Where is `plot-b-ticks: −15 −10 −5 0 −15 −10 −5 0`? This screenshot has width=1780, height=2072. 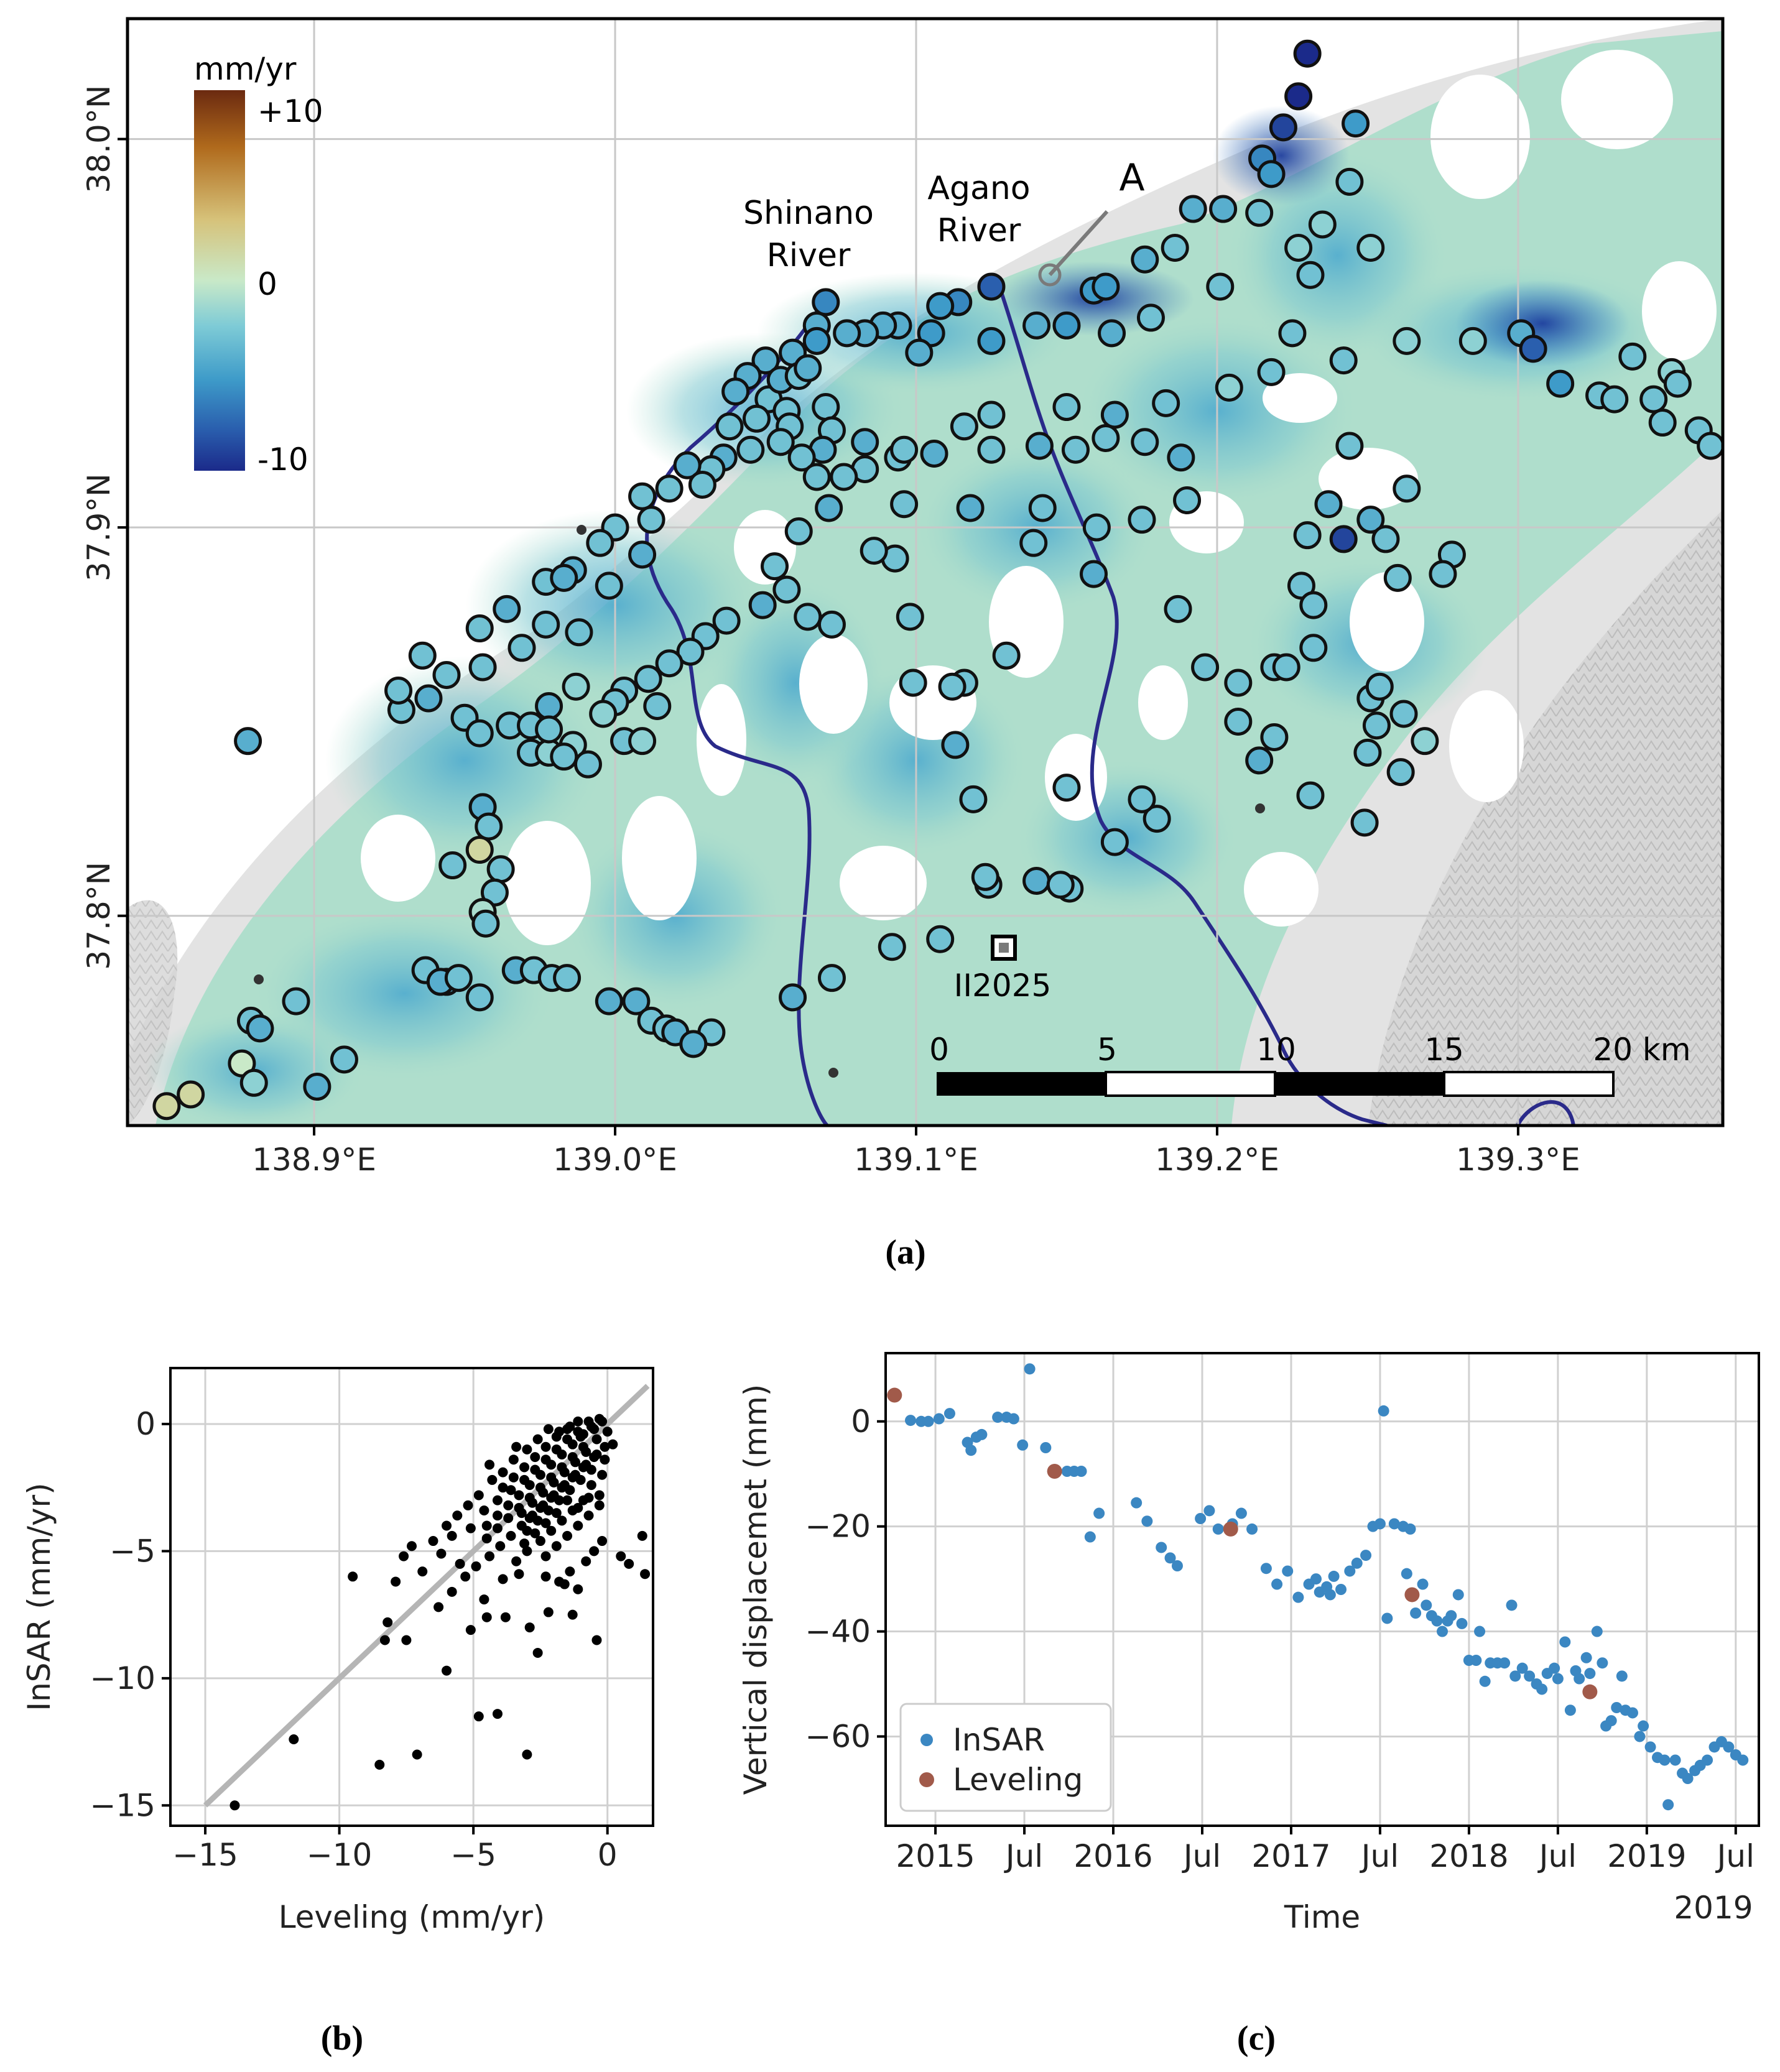
plot-b-ticks: −15 −10 −5 0 −15 −10 −5 0 is located at coordinates (353, 1639).